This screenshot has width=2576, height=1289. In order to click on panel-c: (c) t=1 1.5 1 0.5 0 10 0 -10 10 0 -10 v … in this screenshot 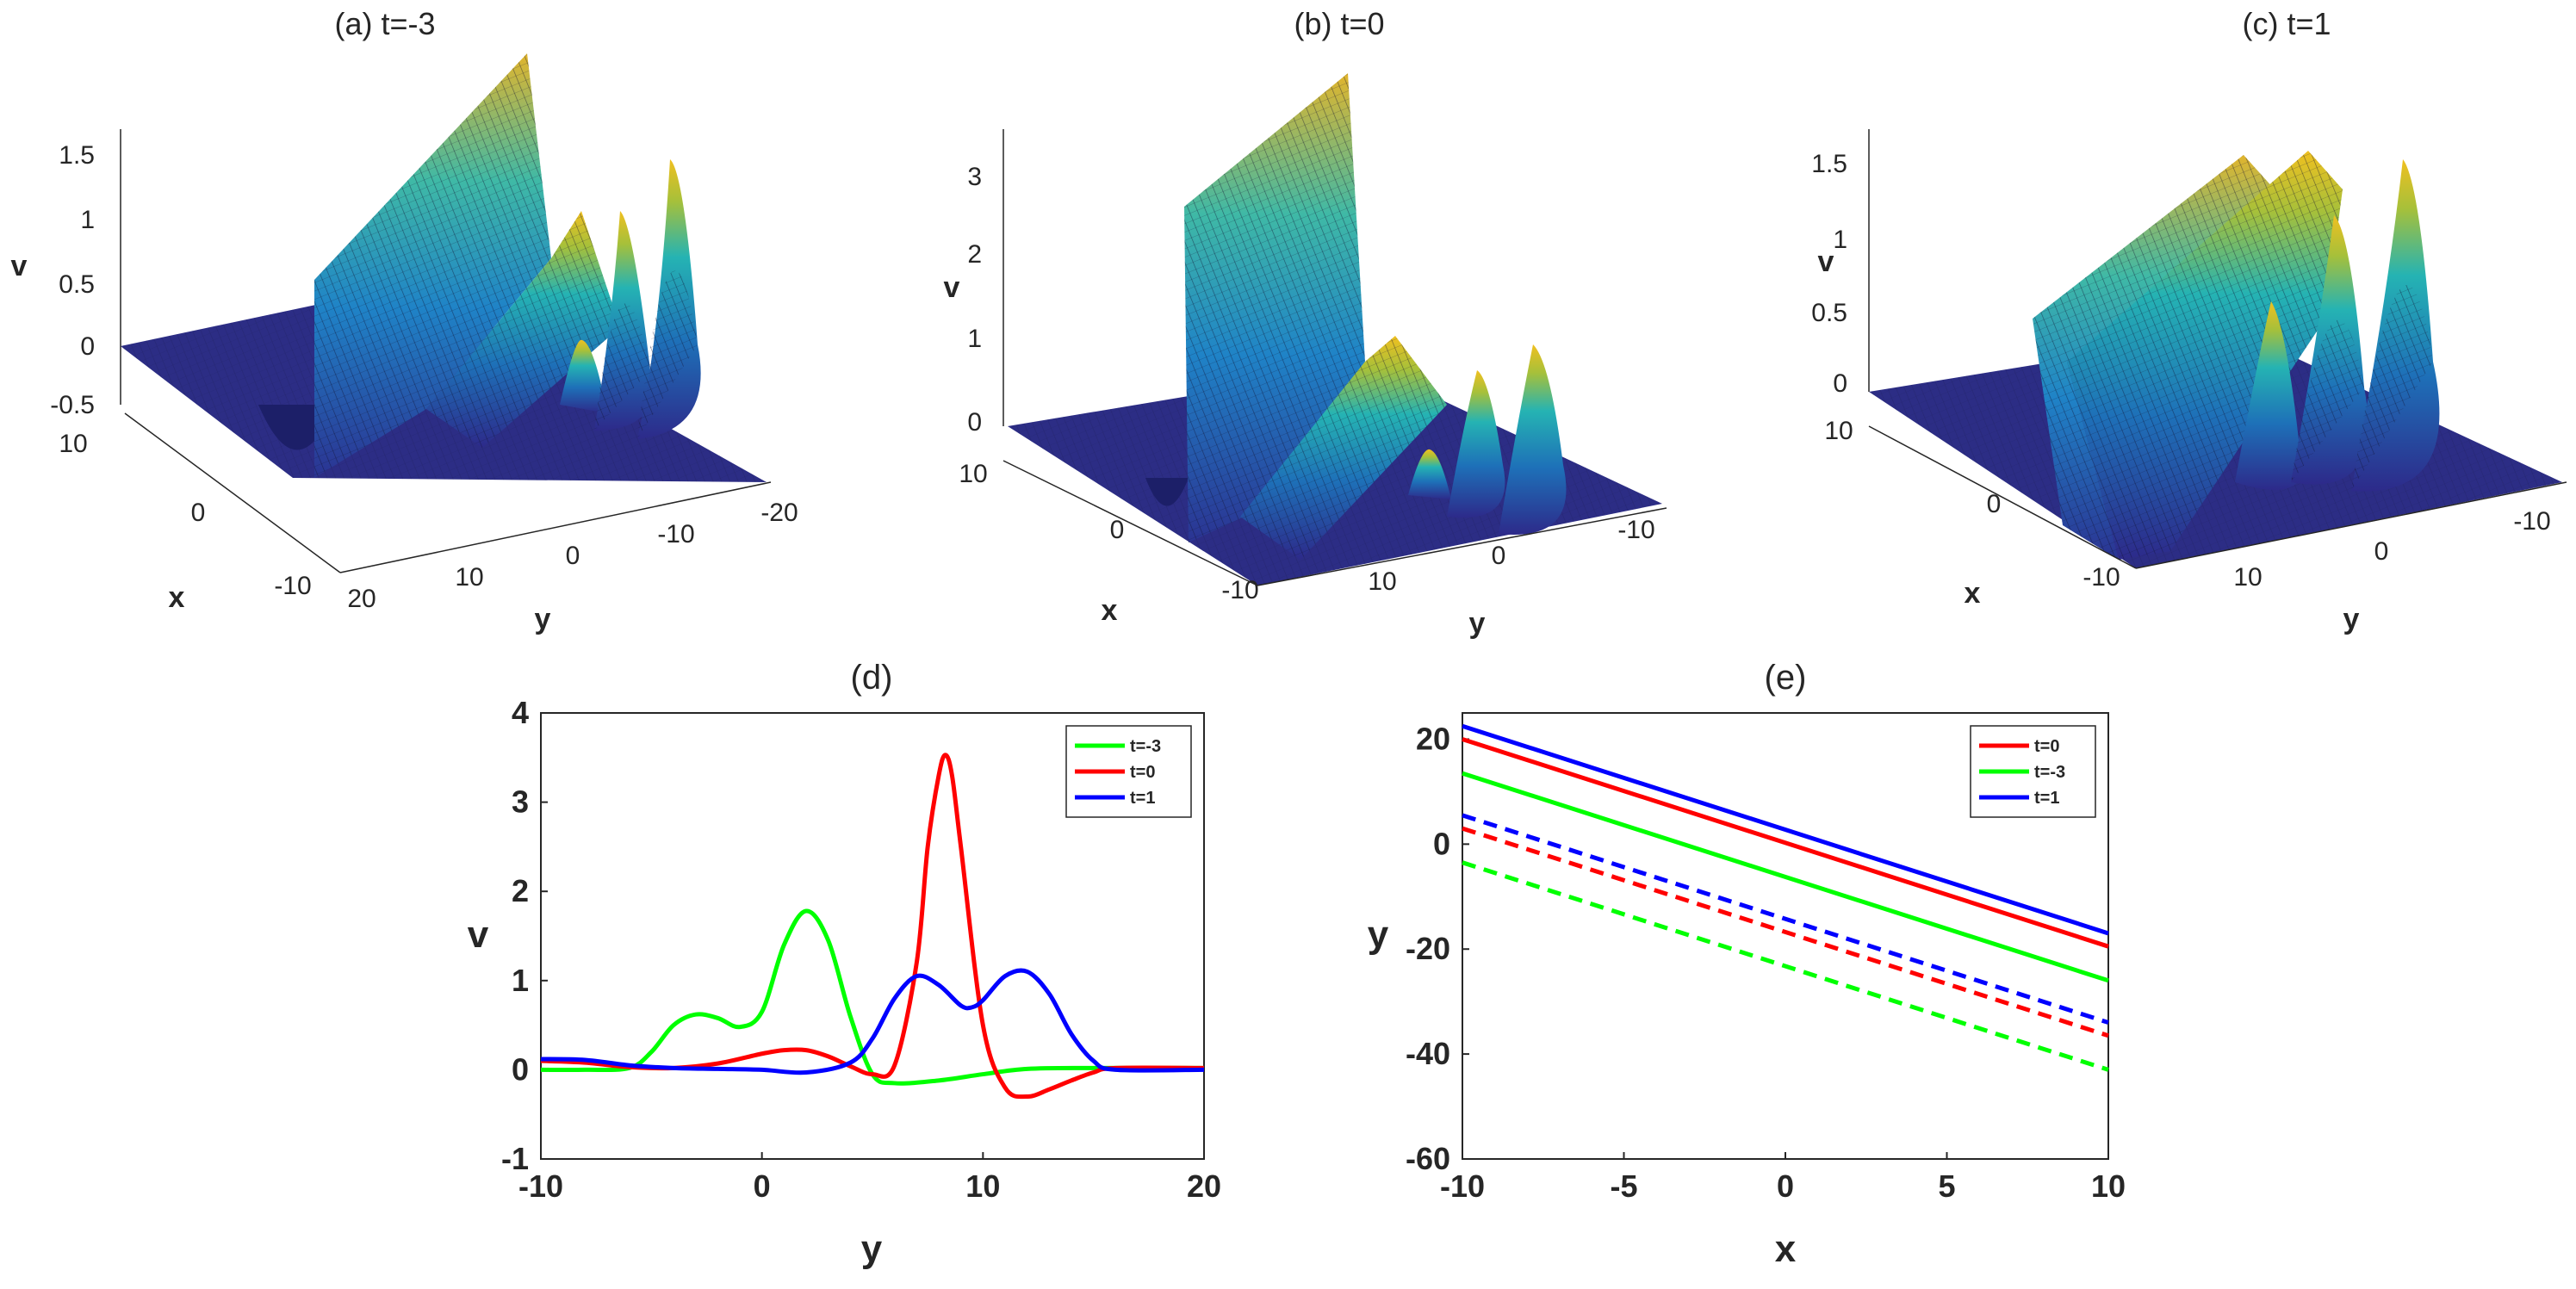, I will do `click(2189, 320)`.